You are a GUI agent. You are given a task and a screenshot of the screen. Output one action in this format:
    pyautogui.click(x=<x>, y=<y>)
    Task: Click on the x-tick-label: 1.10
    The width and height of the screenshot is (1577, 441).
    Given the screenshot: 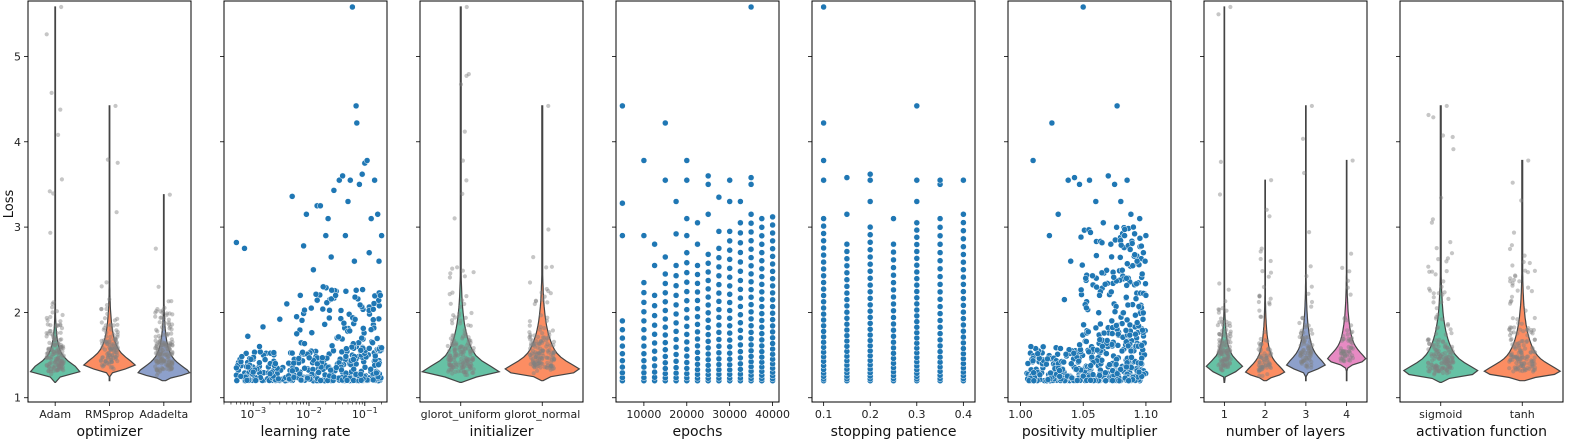 What is the action you would take?
    pyautogui.click(x=1146, y=414)
    